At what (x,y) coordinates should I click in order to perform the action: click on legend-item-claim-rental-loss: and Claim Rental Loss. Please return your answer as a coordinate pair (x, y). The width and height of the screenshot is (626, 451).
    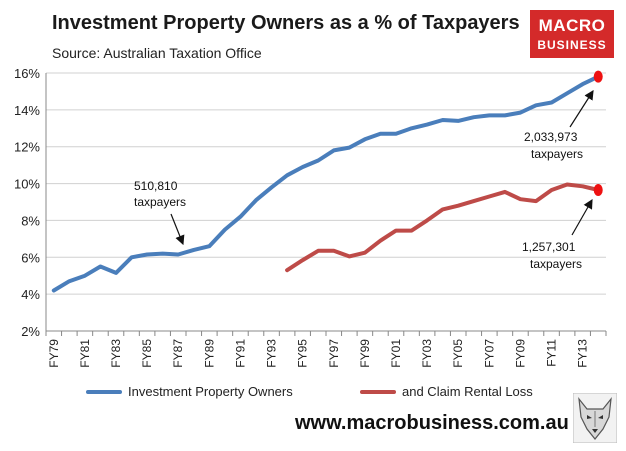
    Looking at the image, I should click on (446, 391).